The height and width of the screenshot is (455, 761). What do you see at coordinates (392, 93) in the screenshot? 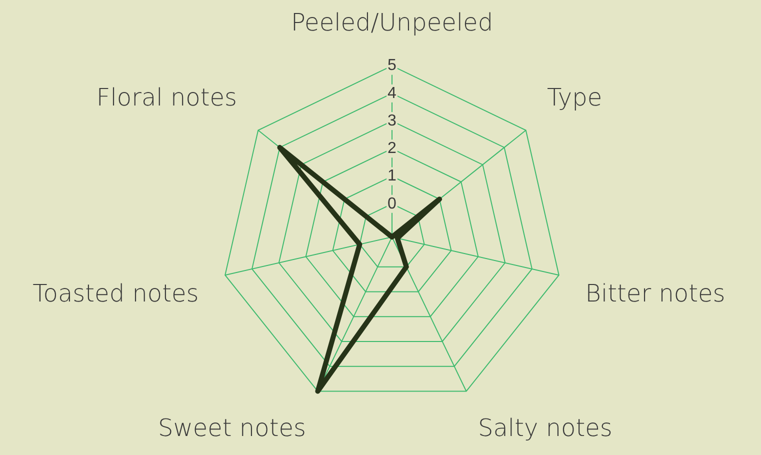
I see `y-tick-label: 4` at bounding box center [392, 93].